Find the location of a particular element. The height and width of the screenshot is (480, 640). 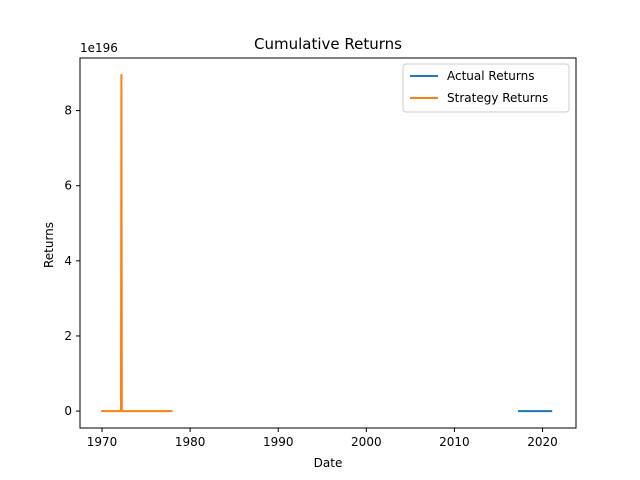

x-tick-label: 2000 is located at coordinates (366, 442).